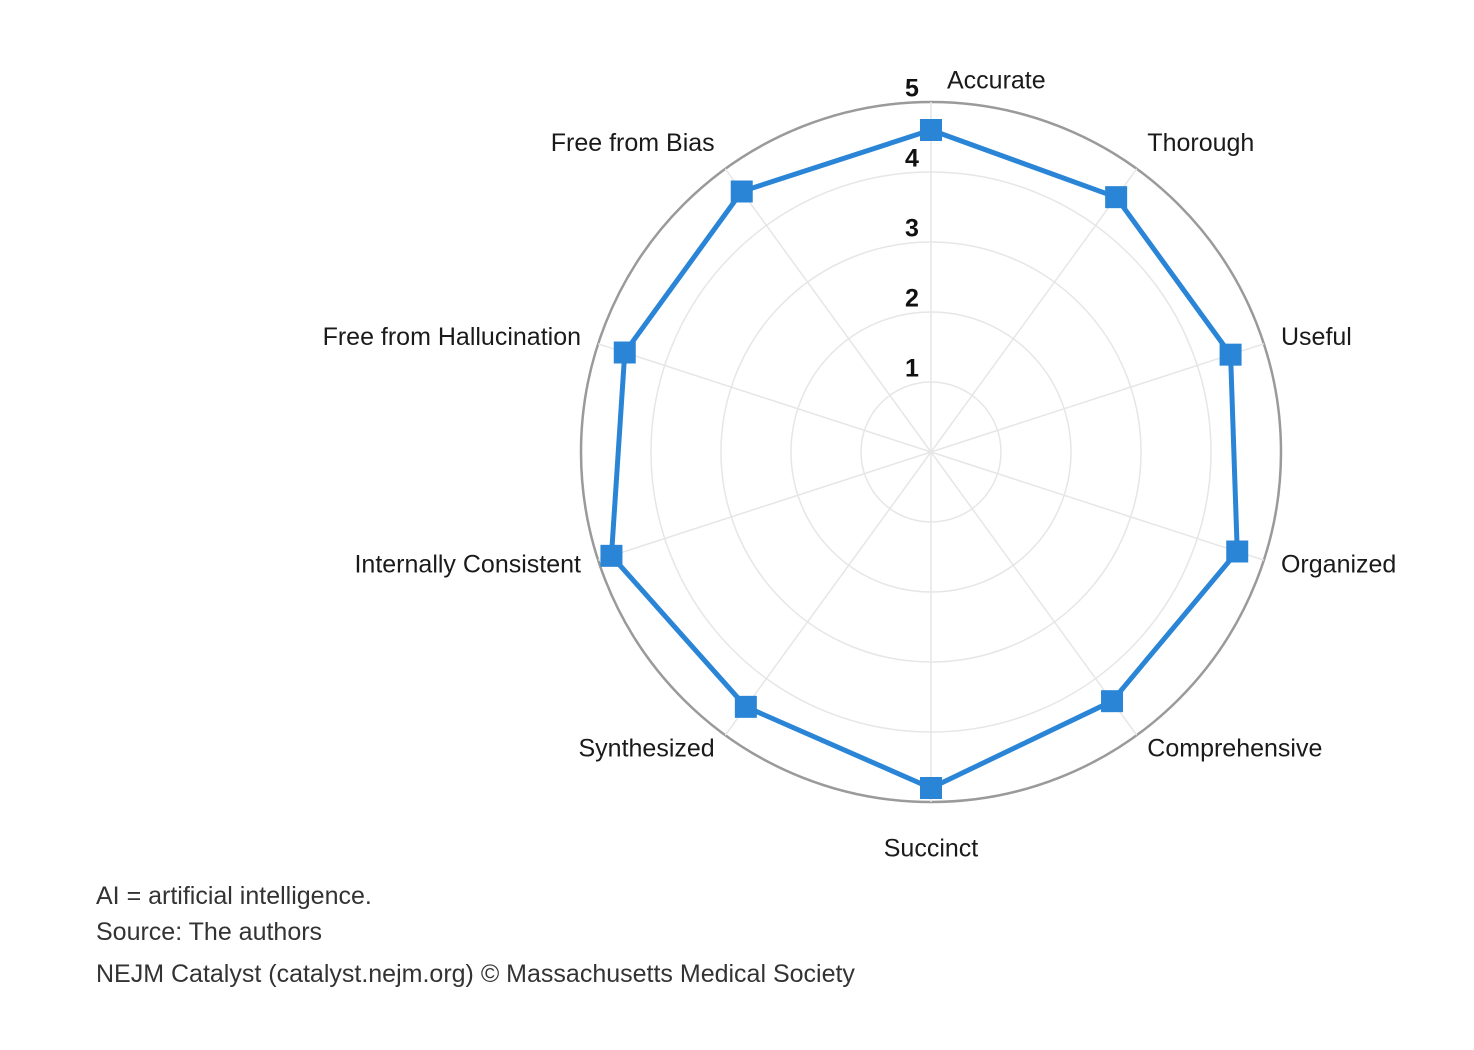 The height and width of the screenshot is (1050, 1474). Describe the element at coordinates (764, 398) in the screenshot. I see `spoke-free-from-hallucination` at that location.